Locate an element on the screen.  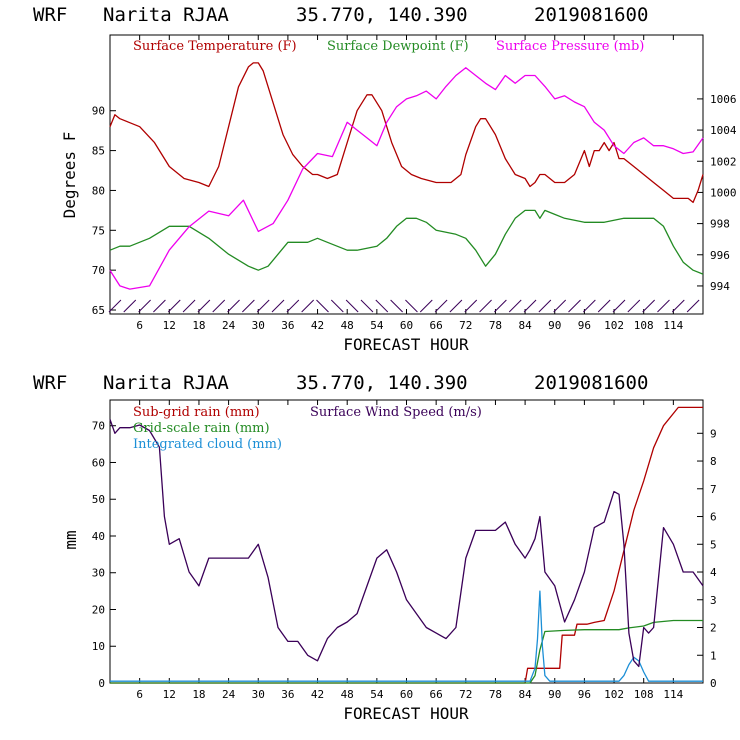
panel2-header-coords: 35.770, 140.390 is located at coordinates (382, 383).